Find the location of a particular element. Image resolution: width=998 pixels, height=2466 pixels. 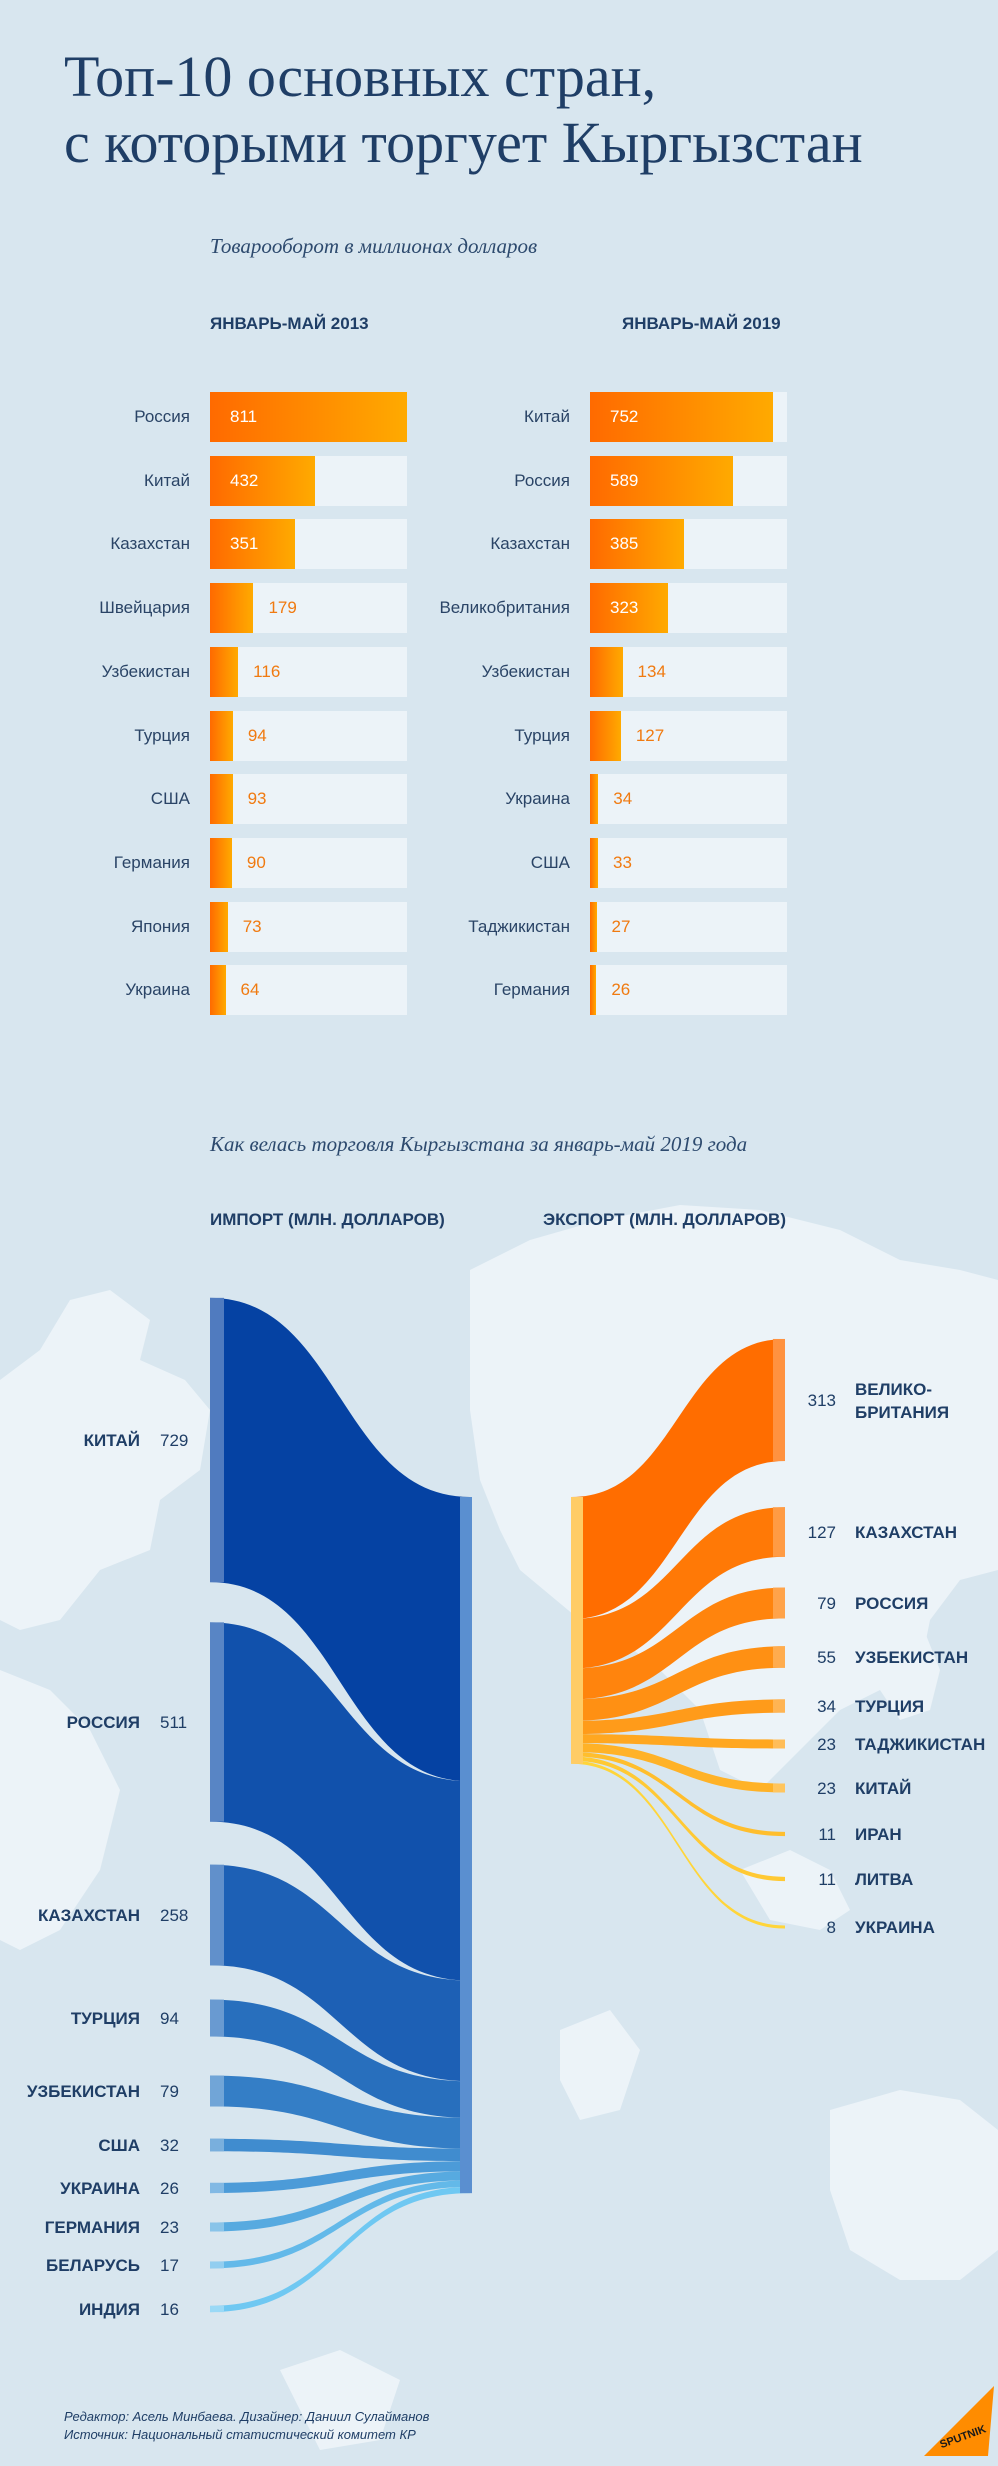

import-value-label: 729 is located at coordinates (174, 1440).